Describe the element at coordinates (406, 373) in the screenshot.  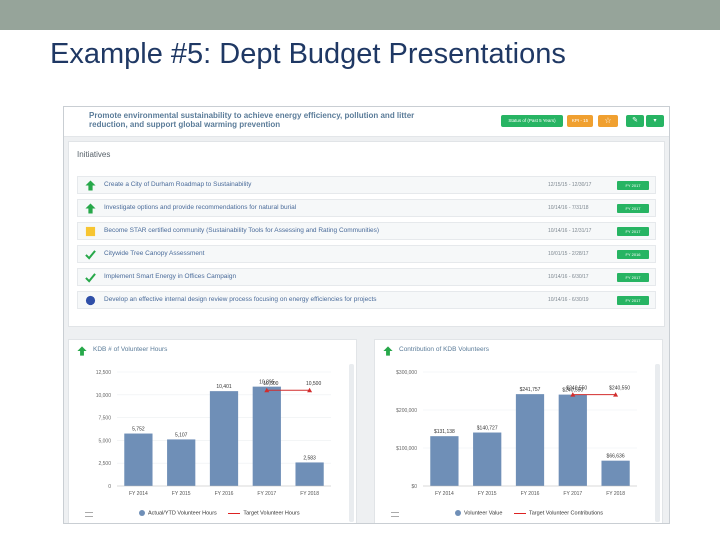
I see `y-tick-label: $300,000` at that location.